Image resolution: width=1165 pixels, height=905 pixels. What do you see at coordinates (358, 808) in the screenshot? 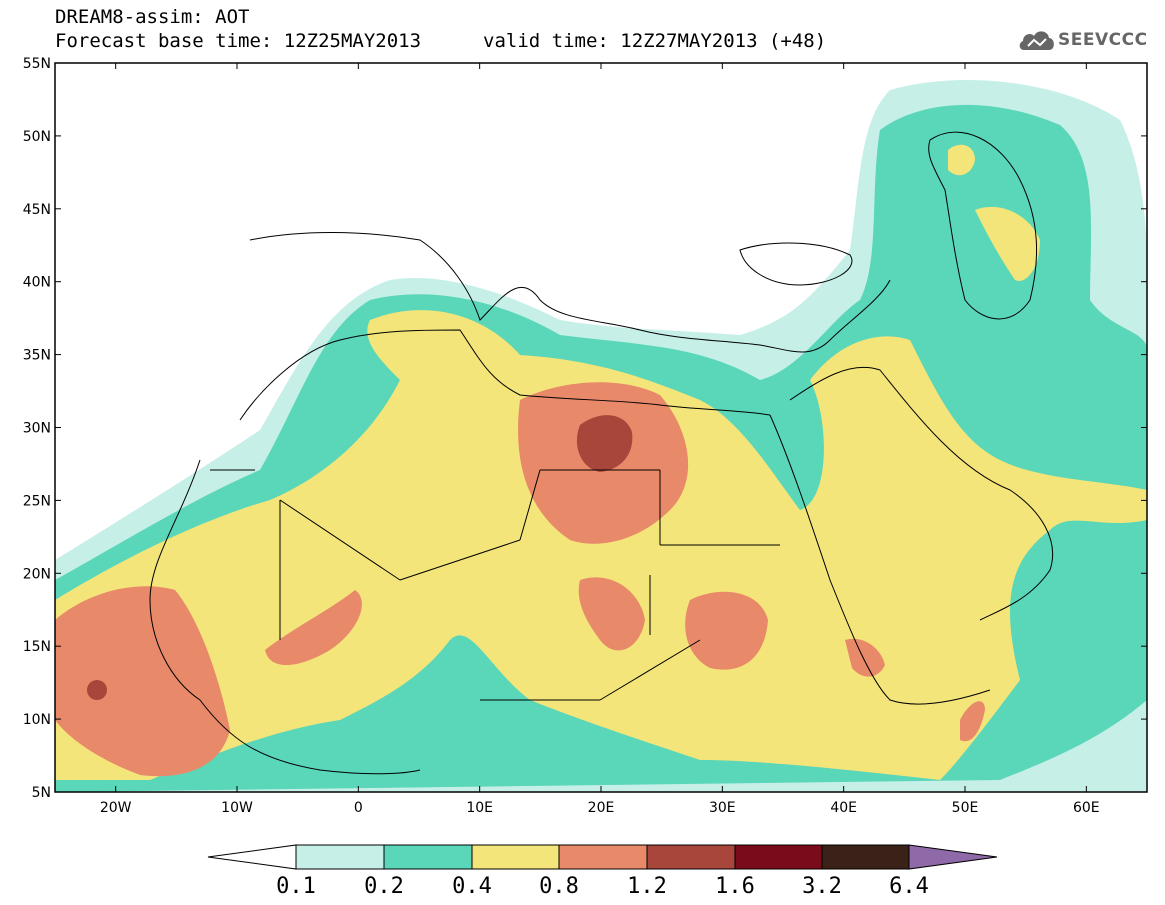
I see `lon-tick-label: 0` at bounding box center [358, 808].